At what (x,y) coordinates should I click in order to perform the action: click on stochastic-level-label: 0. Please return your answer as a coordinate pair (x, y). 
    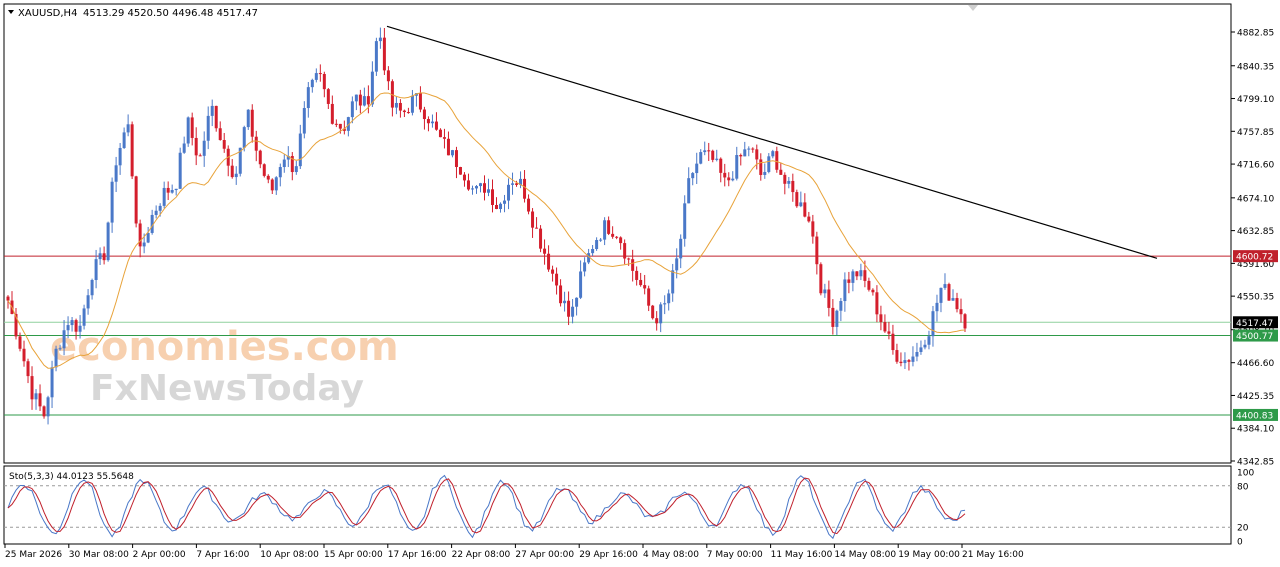
    Looking at the image, I should click on (1240, 543).